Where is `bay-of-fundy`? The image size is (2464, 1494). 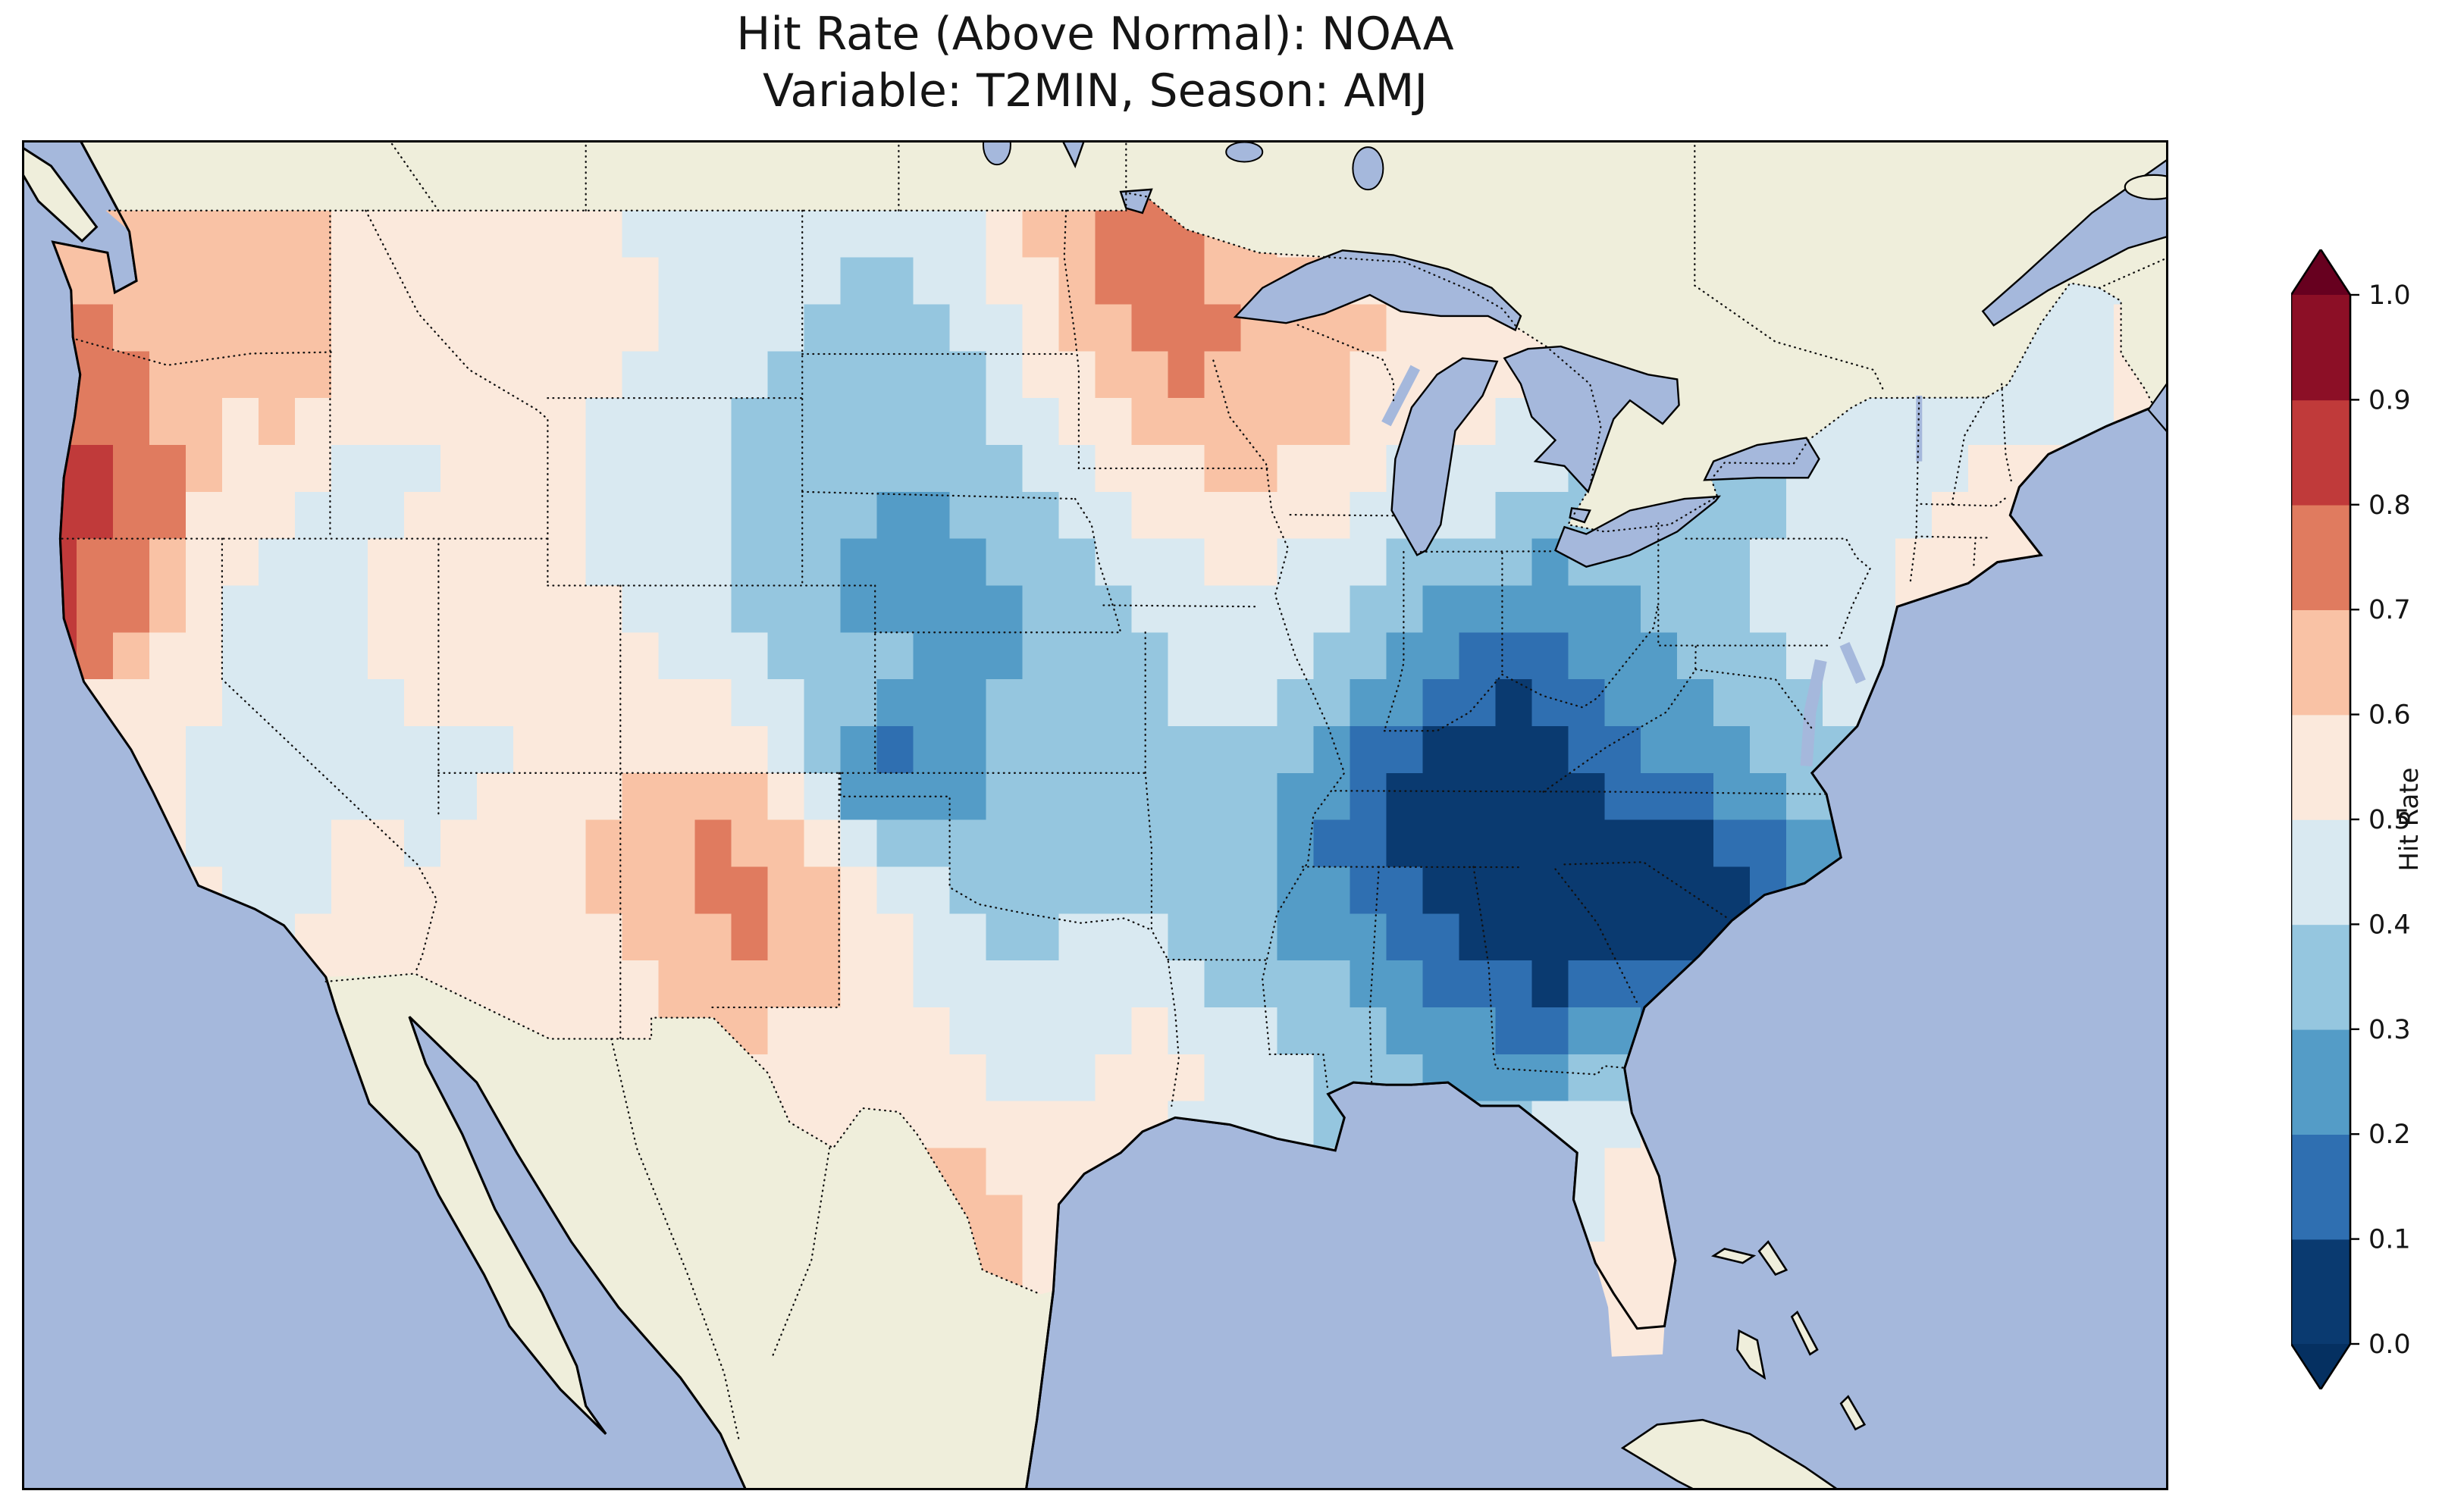 bay-of-fundy is located at coordinates (2157, 407).